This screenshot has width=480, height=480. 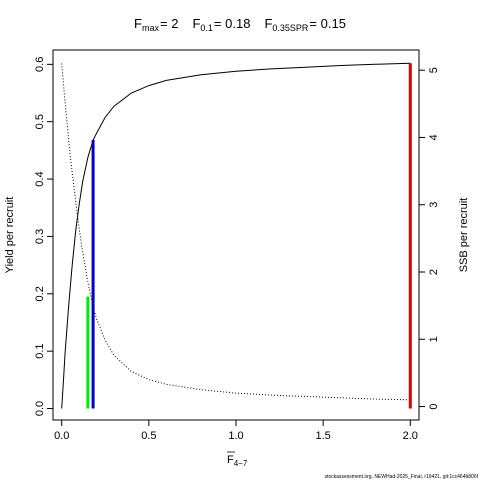 What do you see at coordinates (61, 436) in the screenshot?
I see `x-tick-label: 0.0` at bounding box center [61, 436].